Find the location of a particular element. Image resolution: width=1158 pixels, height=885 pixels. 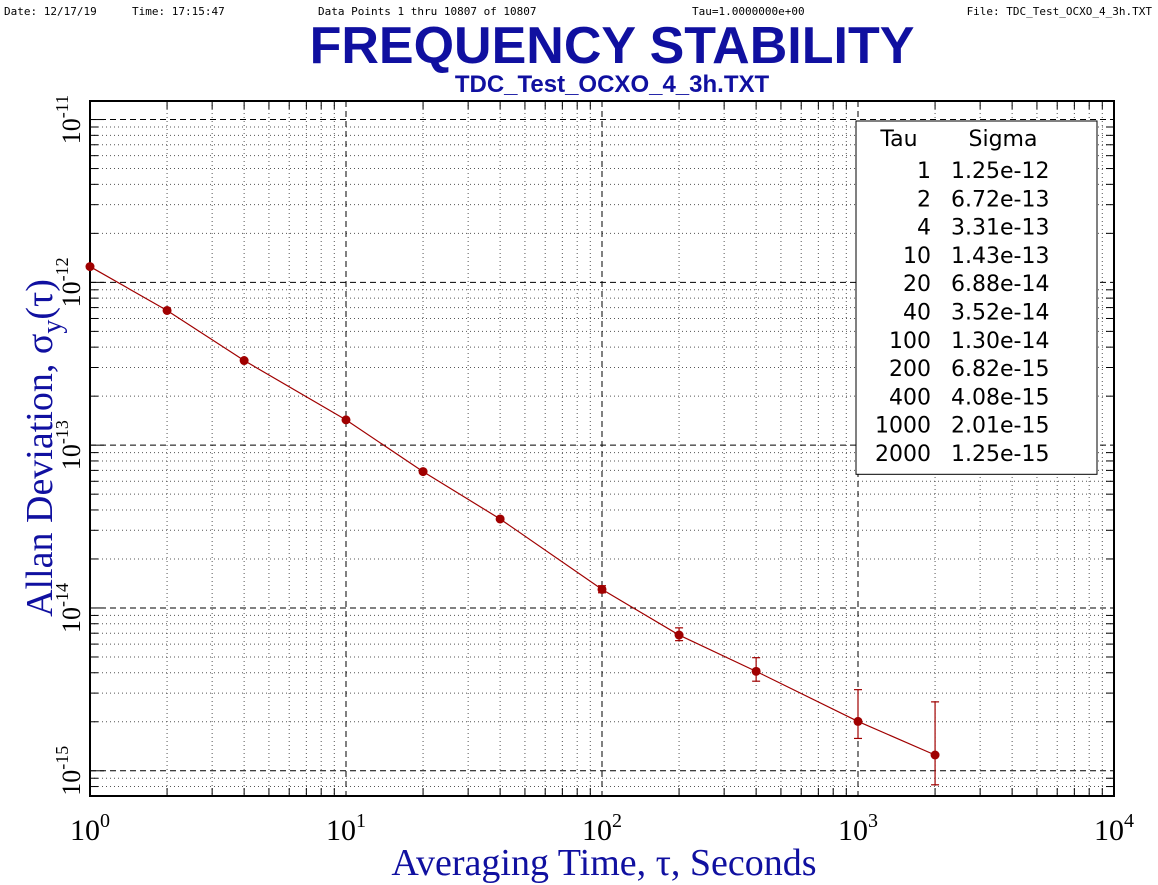

legend-sigma-value: 1.25e-12 is located at coordinates (1000, 171).